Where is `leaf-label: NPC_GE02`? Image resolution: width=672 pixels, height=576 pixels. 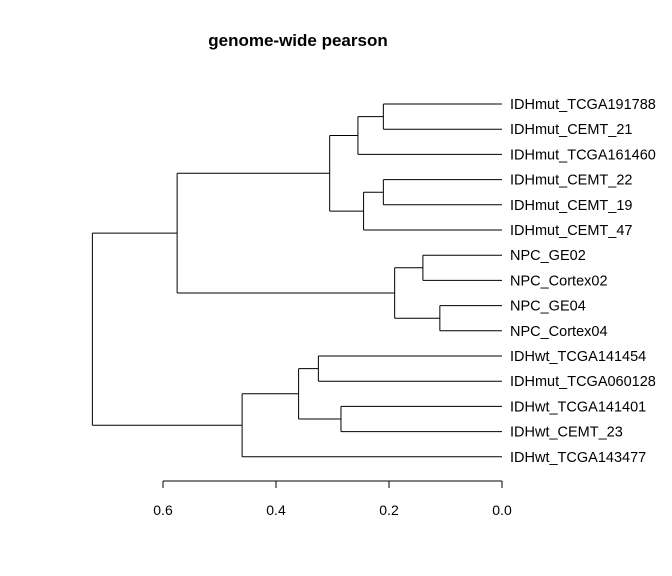 leaf-label: NPC_GE02 is located at coordinates (548, 256).